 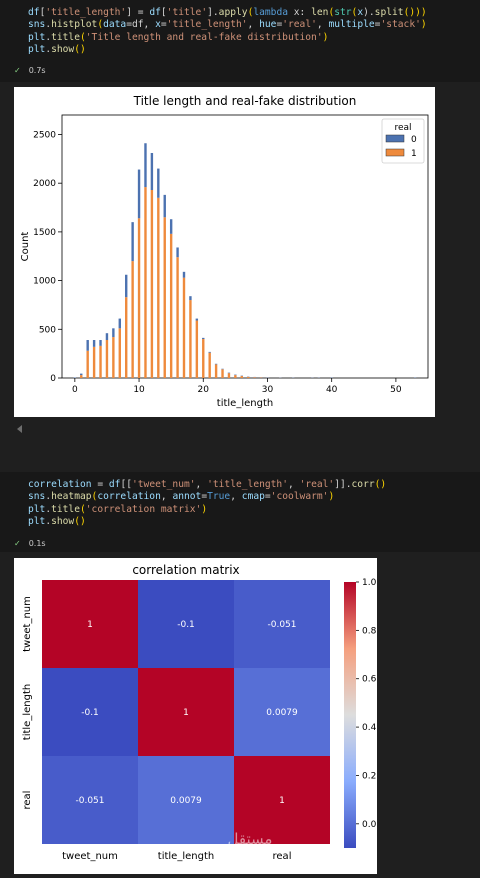 What do you see at coordinates (75, 390) in the screenshot?
I see `x-tick-label: 0` at bounding box center [75, 390].